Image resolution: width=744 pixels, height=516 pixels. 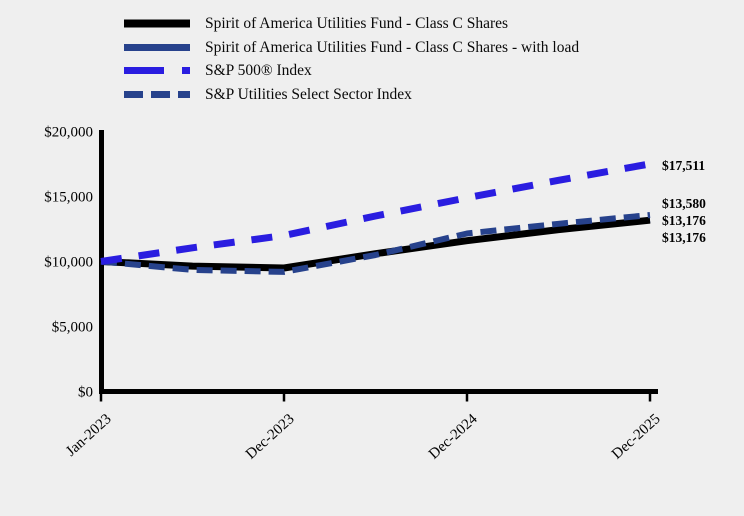 I want to click on legend-label: S&P Utilities Select Sector Index, so click(x=308, y=94).